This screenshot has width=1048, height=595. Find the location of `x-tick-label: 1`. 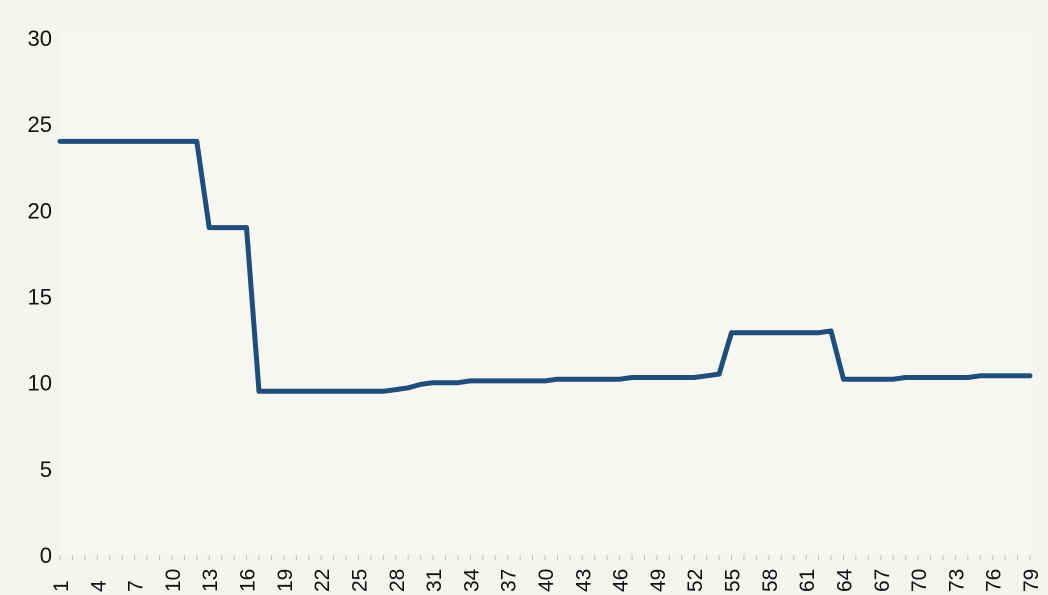

x-tick-label: 1 is located at coordinates (61, 586).